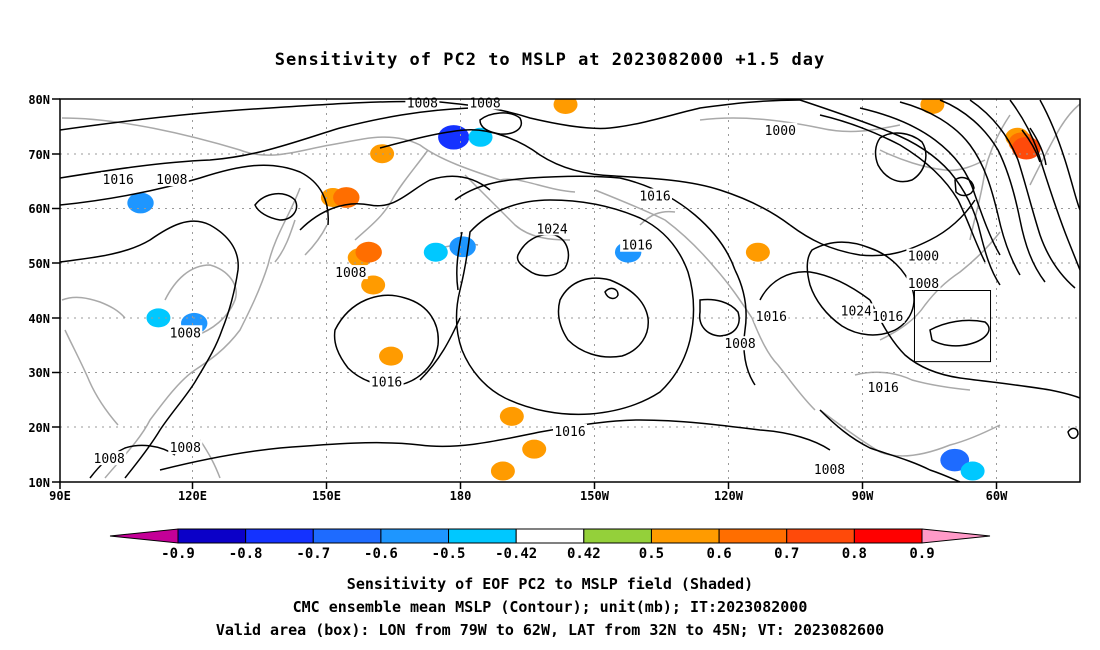 The width and height of the screenshot is (1100, 650). Describe the element at coordinates (39, 264) in the screenshot. I see `lat-label: 50N` at that location.